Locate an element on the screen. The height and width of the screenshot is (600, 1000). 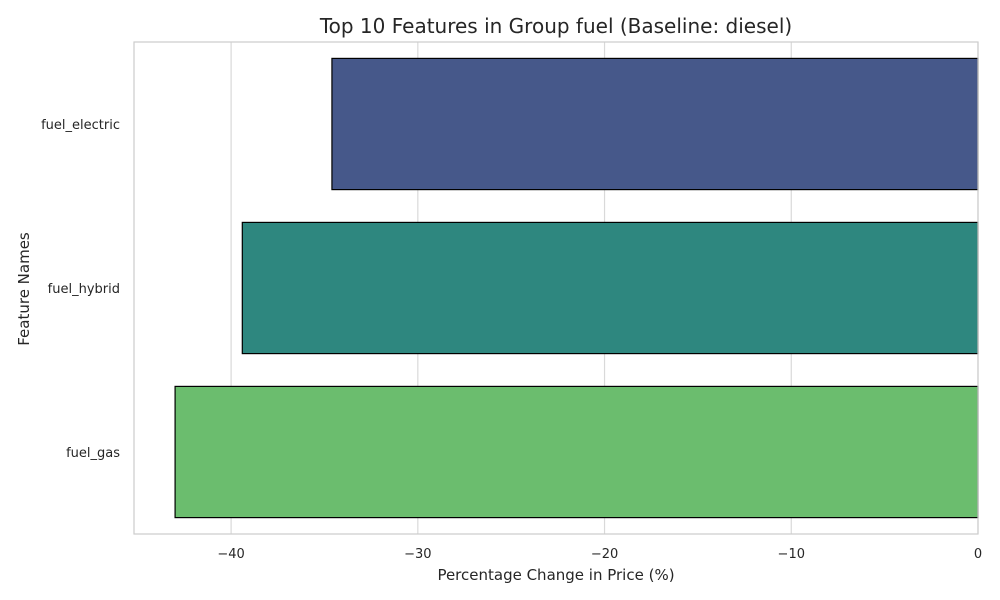
x-tick-label: −40 is located at coordinates (230, 554).